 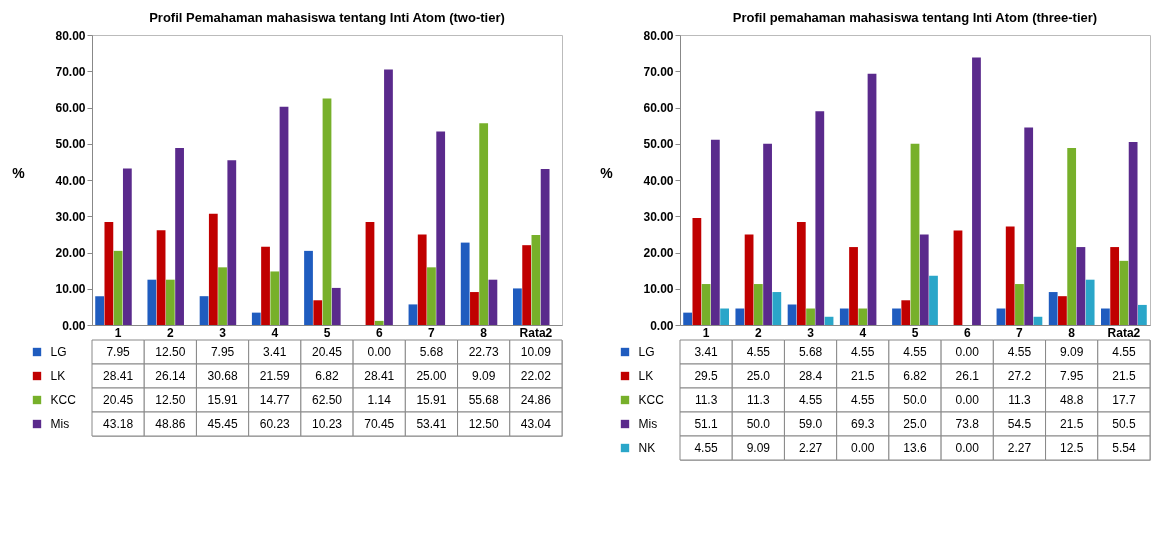 What do you see at coordinates (327, 376) in the screenshot?
I see `data-label: 6.82` at bounding box center [327, 376].